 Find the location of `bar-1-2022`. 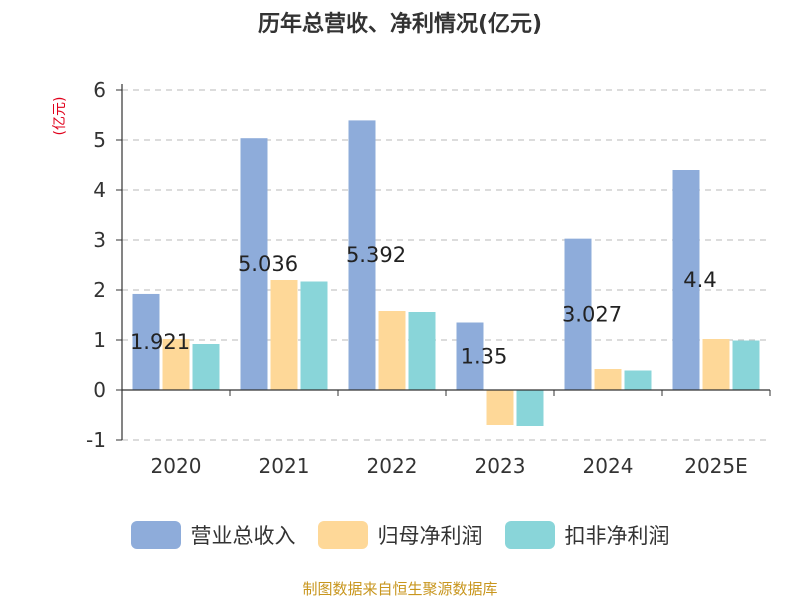

bar-1-2022 is located at coordinates (362, 255).